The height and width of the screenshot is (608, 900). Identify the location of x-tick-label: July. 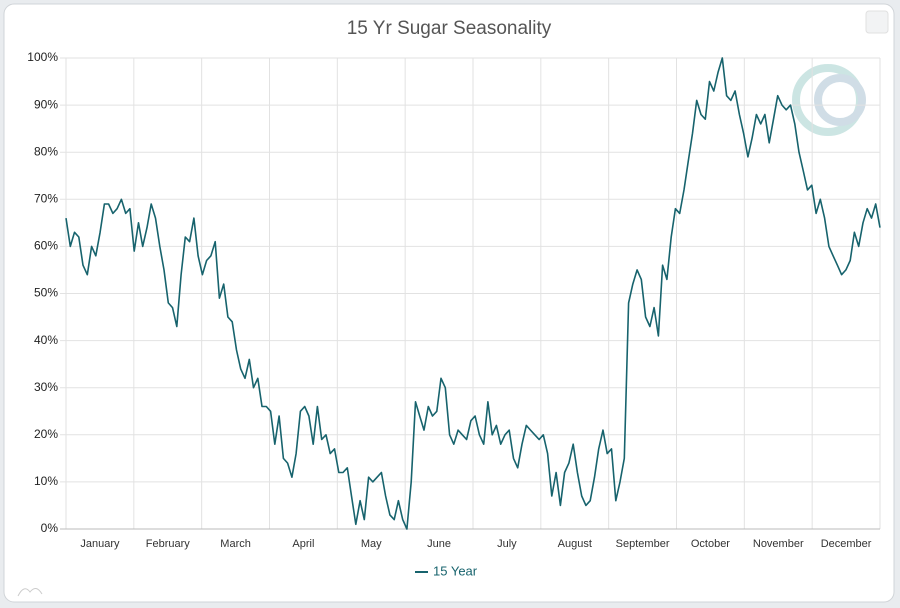
(507, 544).